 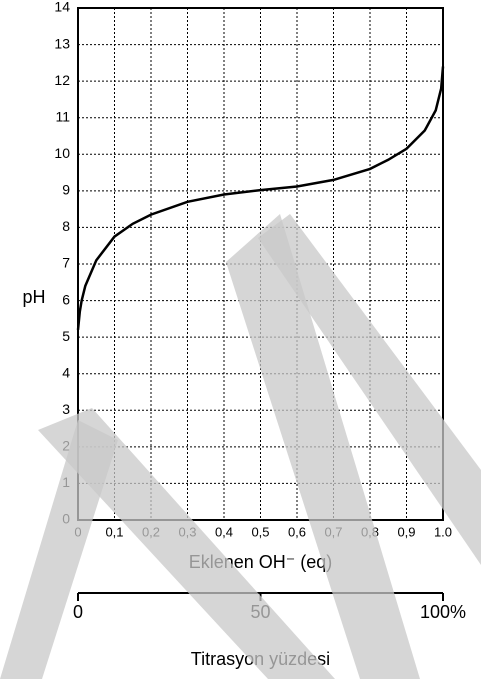 What do you see at coordinates (114, 531) in the screenshot?
I see `x-tick-label: 0,1` at bounding box center [114, 531].